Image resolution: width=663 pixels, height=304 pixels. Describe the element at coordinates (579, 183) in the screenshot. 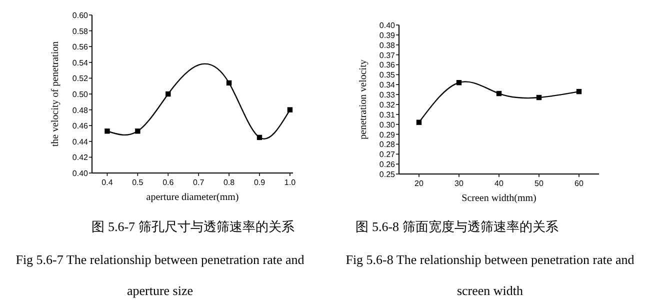

I see `x-tick-label: 60` at that location.